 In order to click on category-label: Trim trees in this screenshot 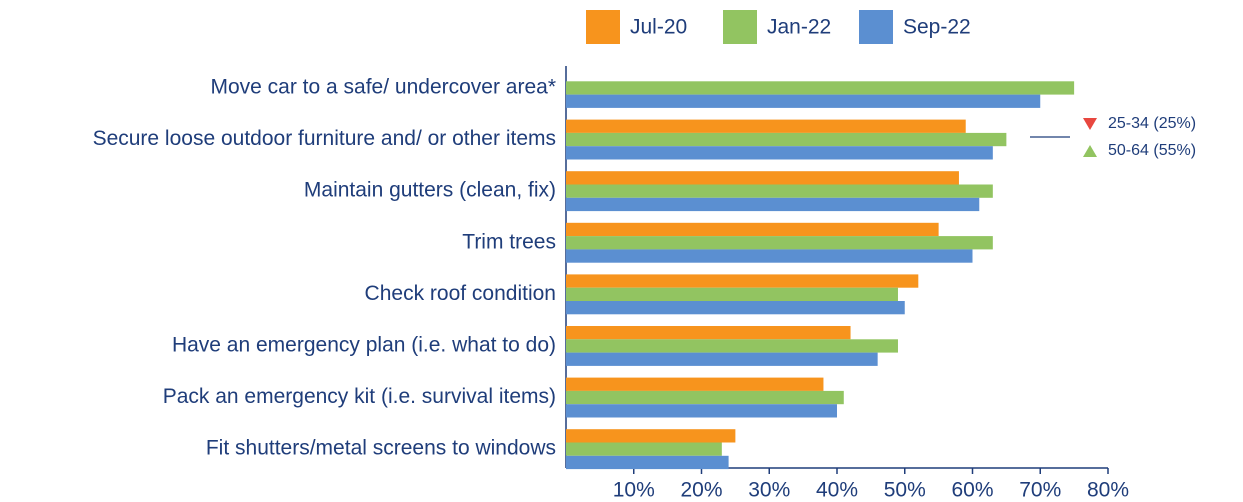, I will do `click(509, 241)`.